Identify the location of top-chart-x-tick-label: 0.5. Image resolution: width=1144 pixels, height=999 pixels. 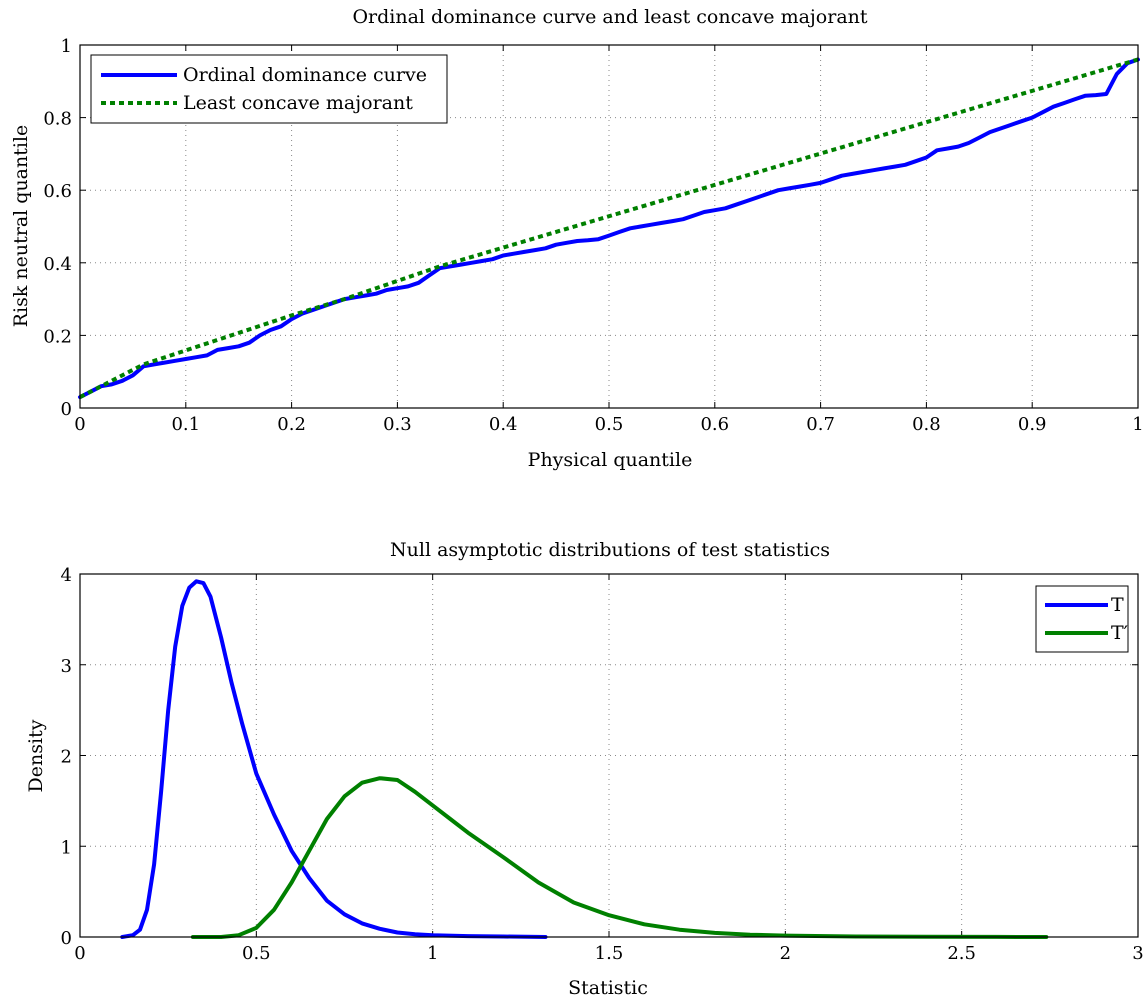
(609, 424).